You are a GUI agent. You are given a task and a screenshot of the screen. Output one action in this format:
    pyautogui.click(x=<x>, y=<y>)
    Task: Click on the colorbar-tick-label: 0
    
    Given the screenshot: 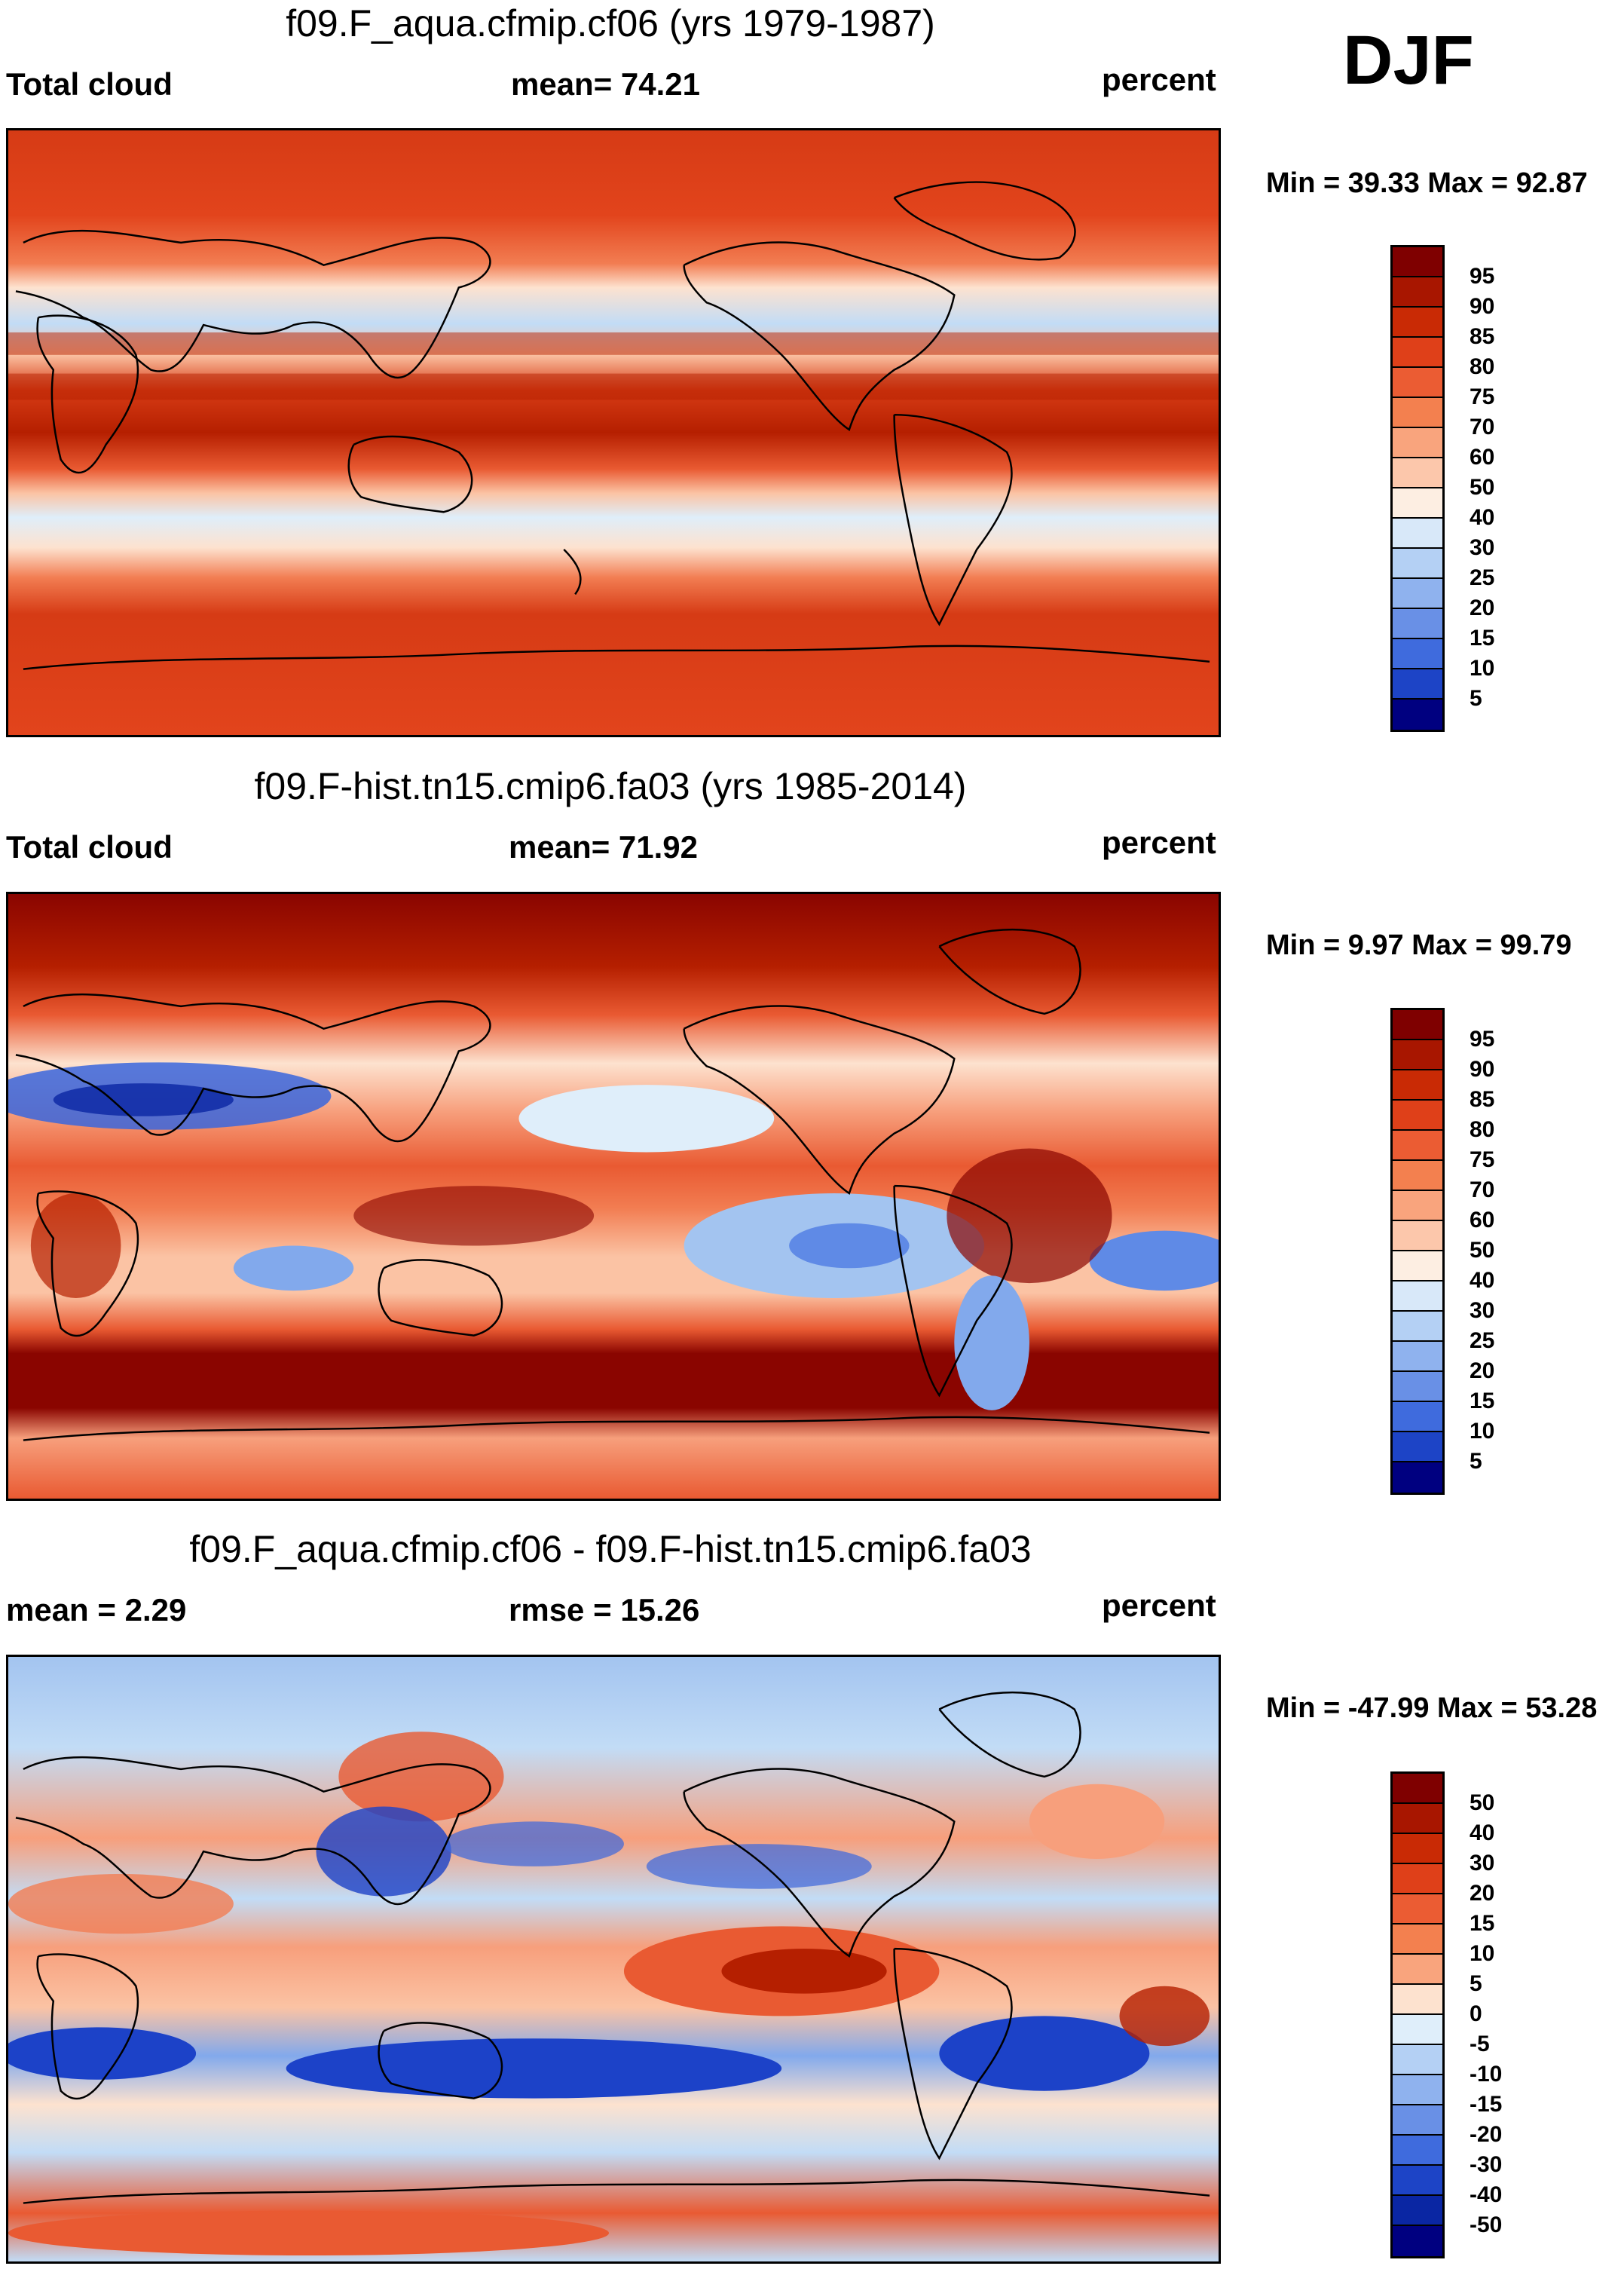 What is the action you would take?
    pyautogui.click(x=1476, y=2013)
    